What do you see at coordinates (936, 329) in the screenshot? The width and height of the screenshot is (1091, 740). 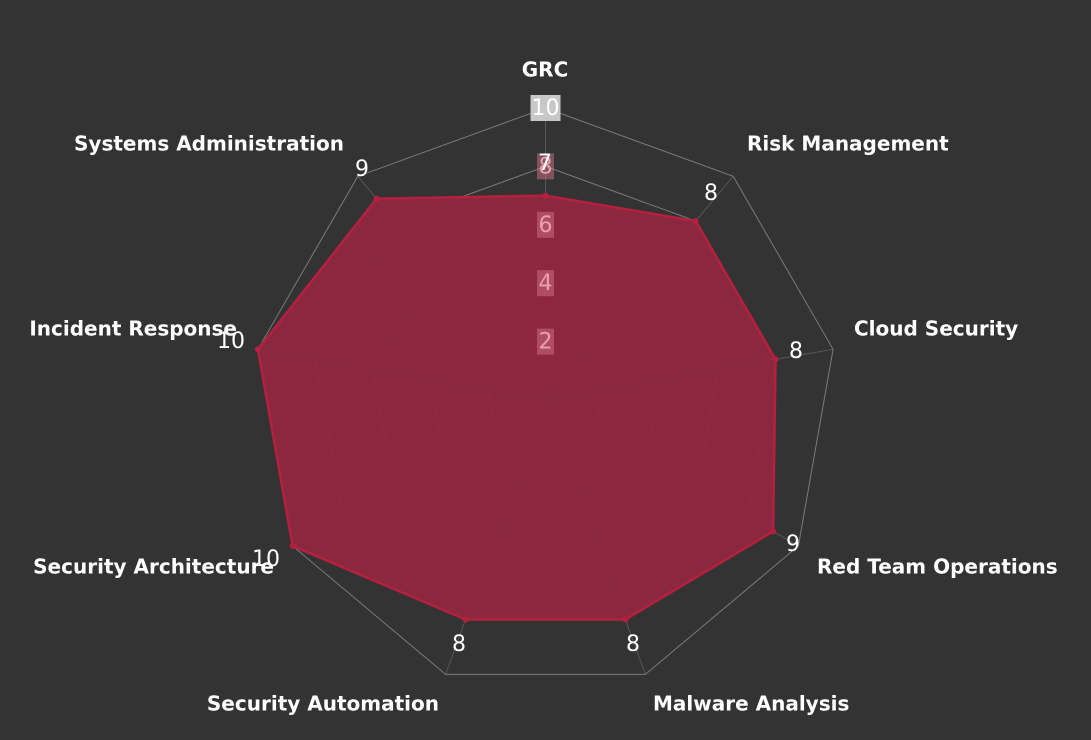 I see `axis-label: Cloud Security` at bounding box center [936, 329].